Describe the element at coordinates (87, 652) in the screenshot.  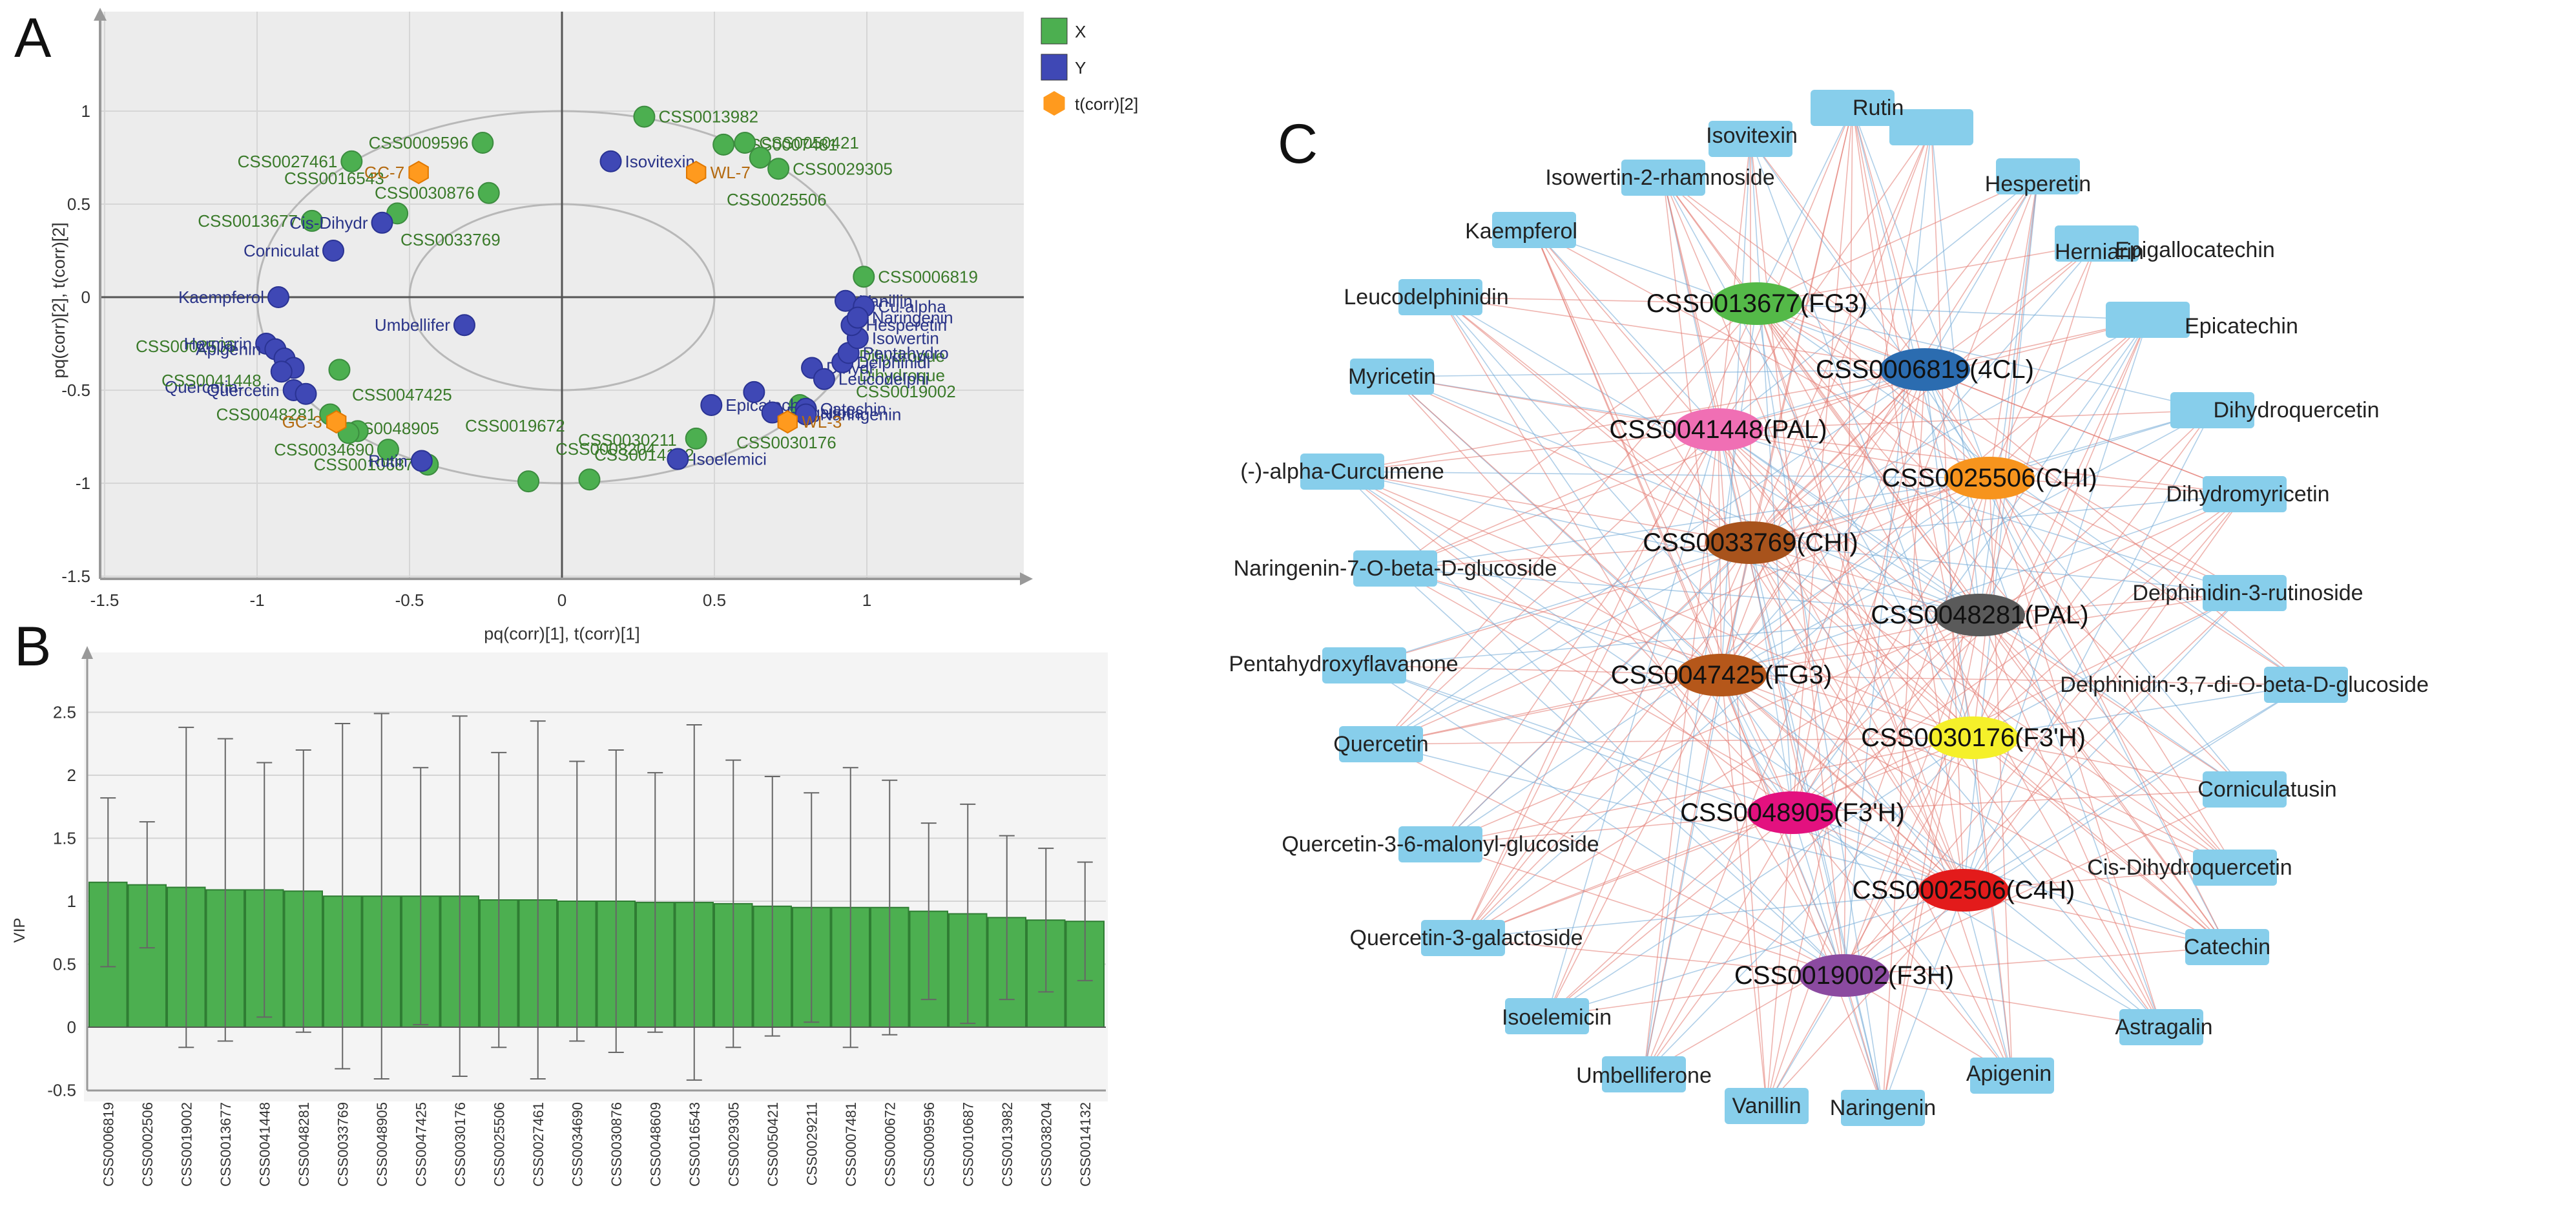
I see `y-axis-arrow` at that location.